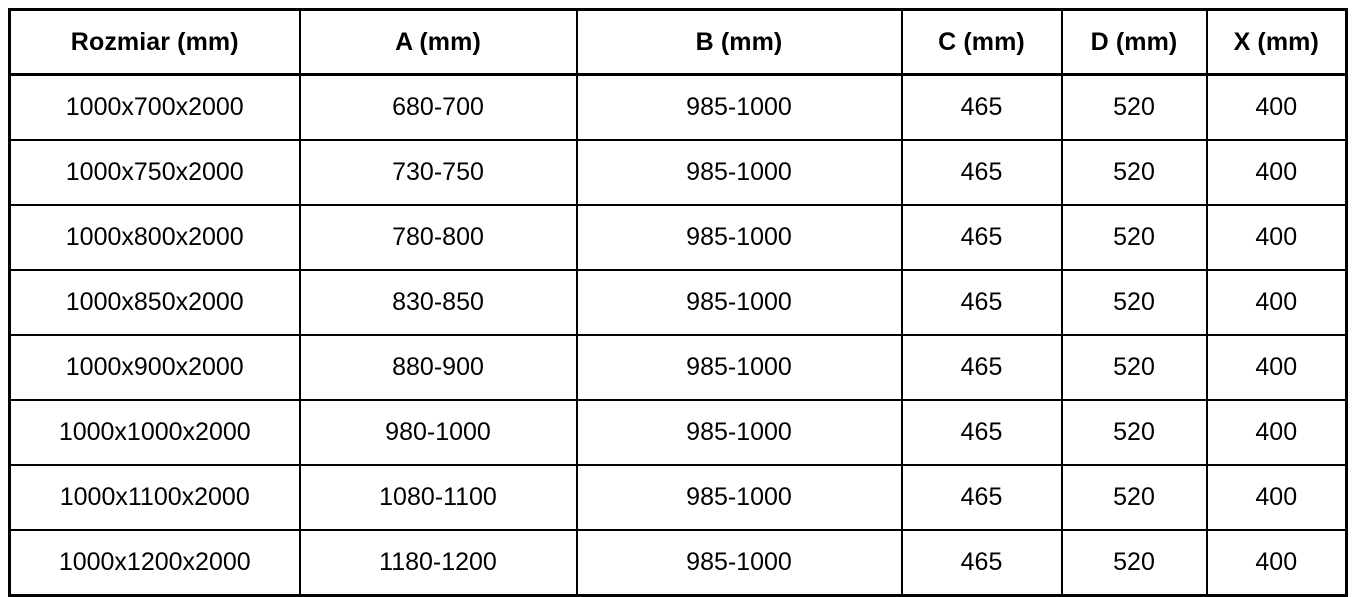 This screenshot has height=597, width=1357. I want to click on table-row: 1000x1000x2000 980-1000 985-1000 465 520 400, so click(678, 432).